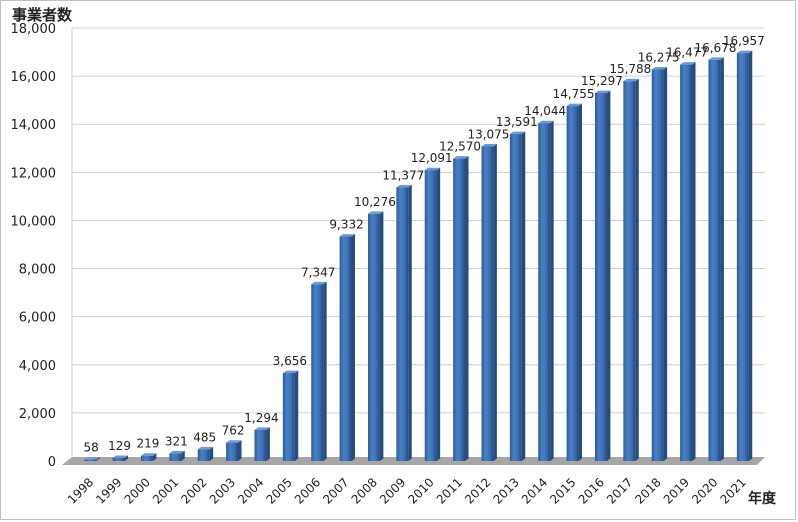 This screenshot has height=522, width=798. I want to click on data-label: 14,044, so click(545, 111).